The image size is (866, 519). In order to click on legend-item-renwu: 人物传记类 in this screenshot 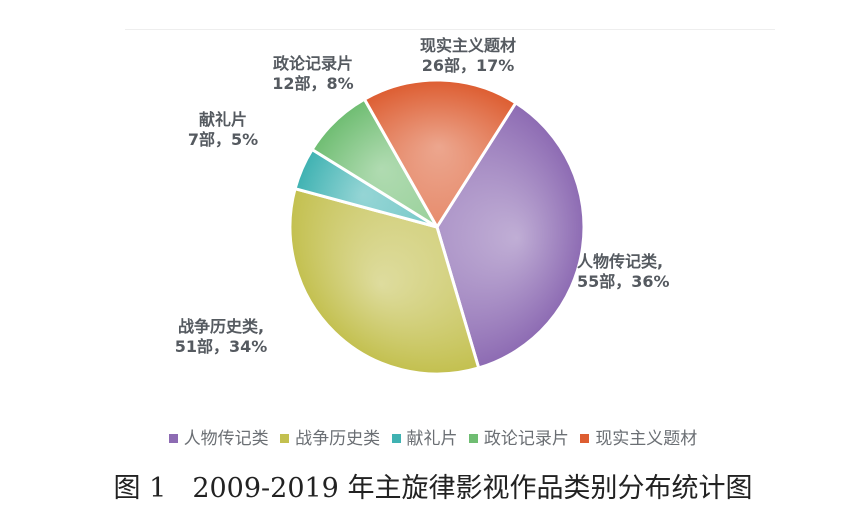, I will do `click(218, 436)`.